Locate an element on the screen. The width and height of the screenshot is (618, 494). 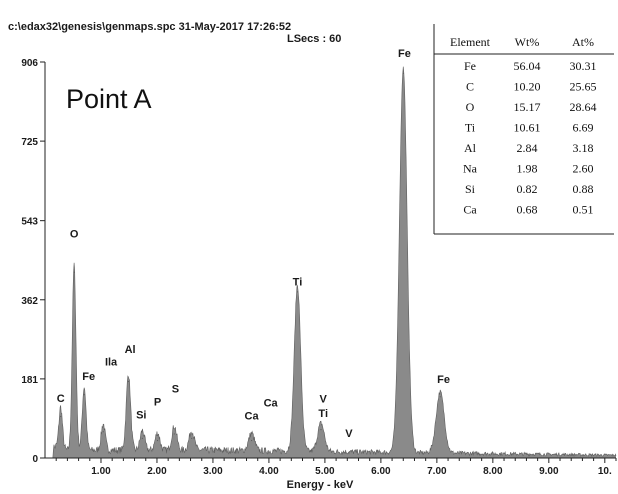
table-background is located at coordinates (524, 129).